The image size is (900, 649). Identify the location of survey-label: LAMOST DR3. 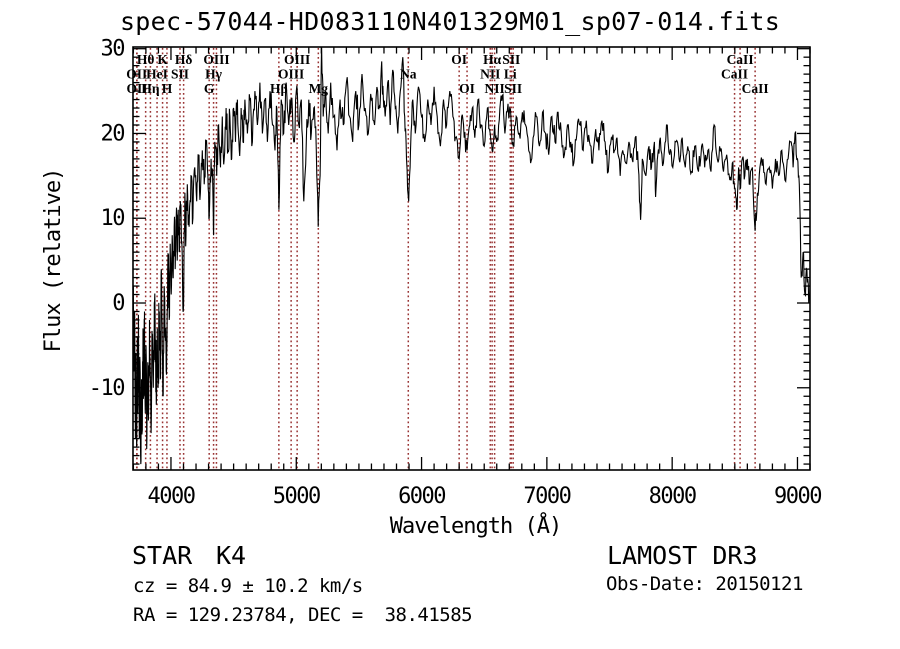
(682, 555).